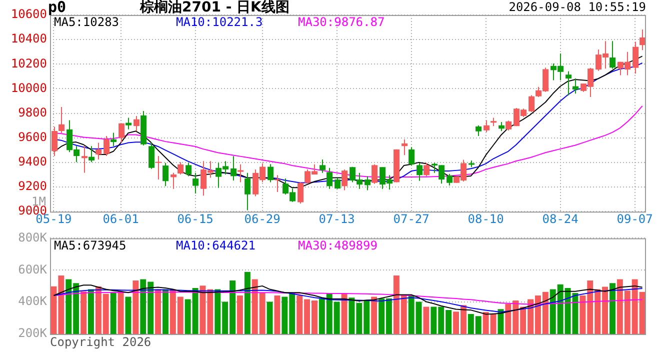 Image resolution: width=660 pixels, height=360 pixels. What do you see at coordinates (120, 219) in the screenshot?
I see `x-tick-label: 06-01` at bounding box center [120, 219].